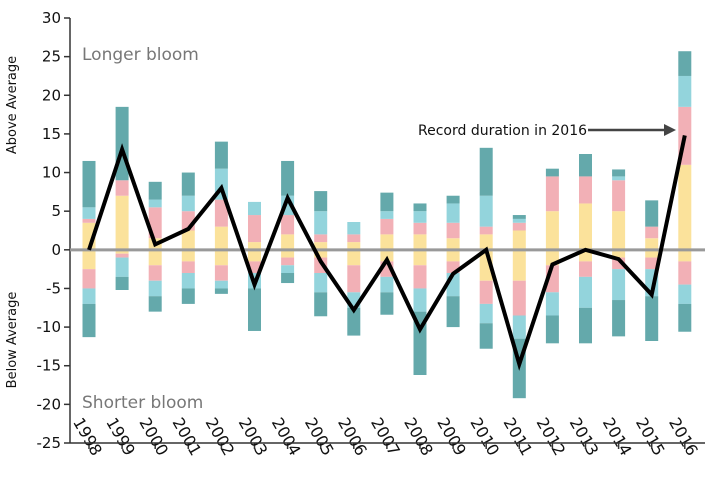  What do you see at coordinates (451, 436) in the screenshot?
I see `x-tick-label: 2009` at bounding box center [451, 436].